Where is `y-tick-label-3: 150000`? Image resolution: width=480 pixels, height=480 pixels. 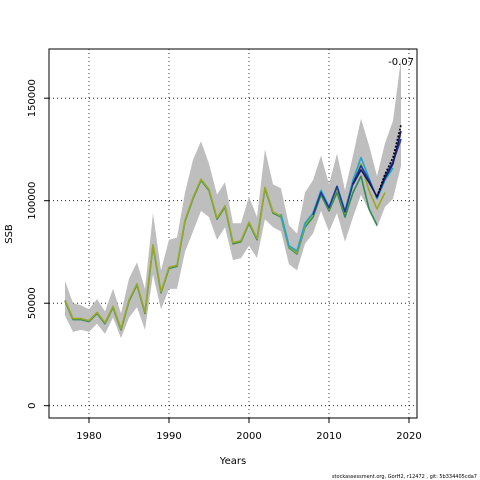 y-tick-label-3: 150000 is located at coordinates (32, 98).